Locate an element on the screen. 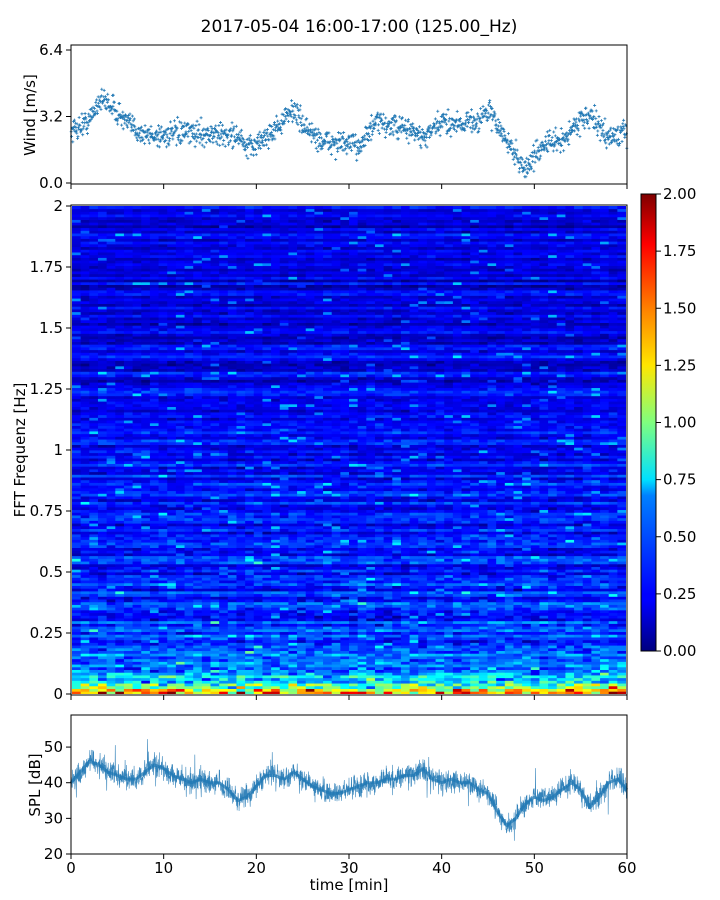 This screenshot has width=720, height=900. wind-ytick-label: 3.2 is located at coordinates (51, 117).